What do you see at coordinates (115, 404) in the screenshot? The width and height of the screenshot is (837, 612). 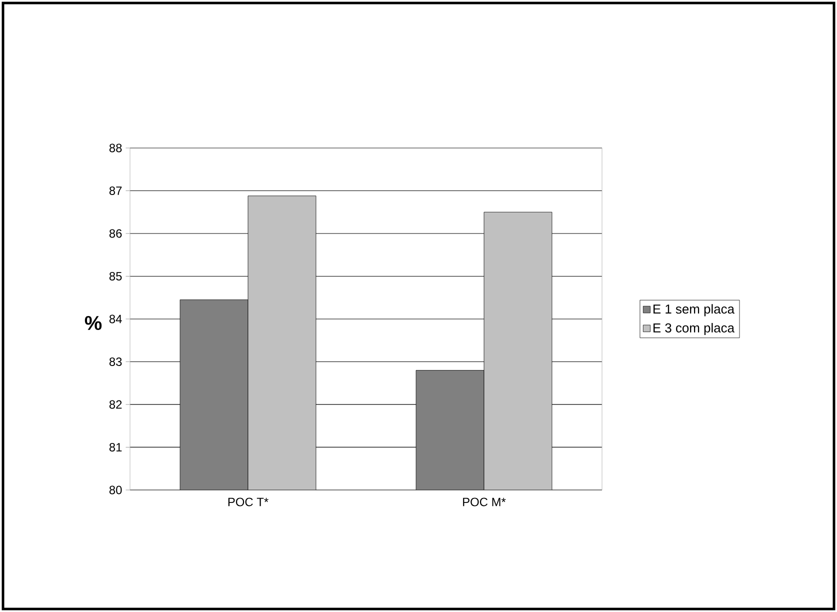 I see `y-tick-label: 82` at bounding box center [115, 404].